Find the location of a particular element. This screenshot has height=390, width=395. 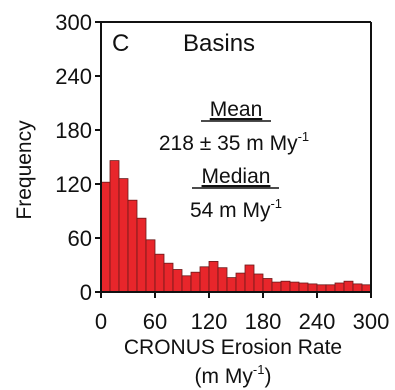

mean-label: Mean is located at coordinates (236, 109).